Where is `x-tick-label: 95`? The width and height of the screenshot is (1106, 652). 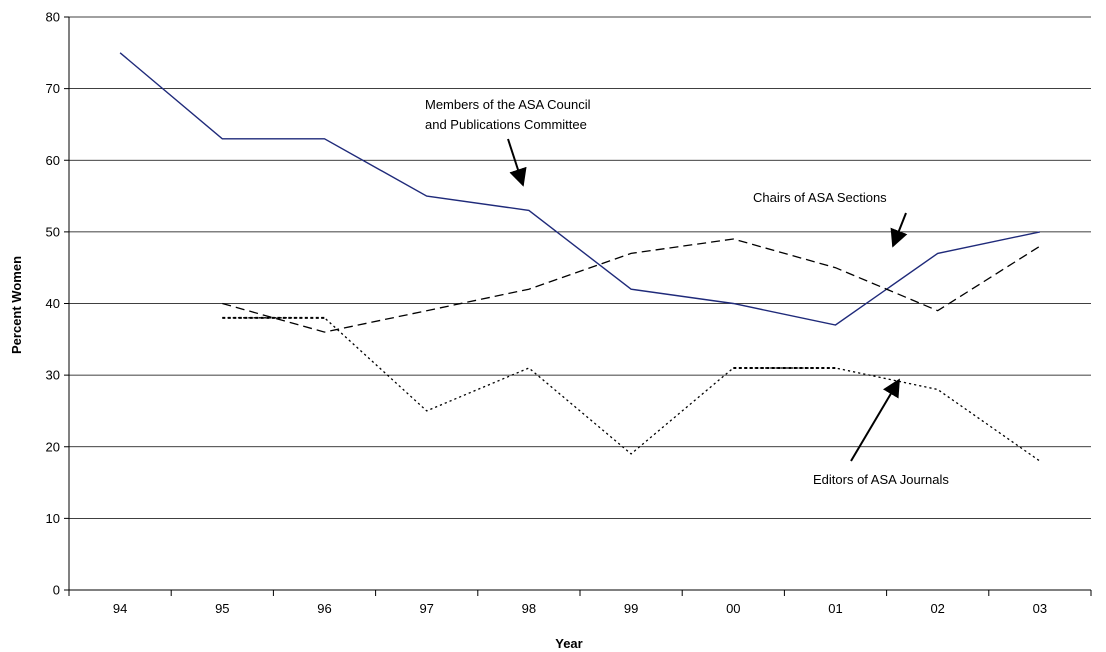
x-tick-label: 95 is located at coordinates (222, 608).